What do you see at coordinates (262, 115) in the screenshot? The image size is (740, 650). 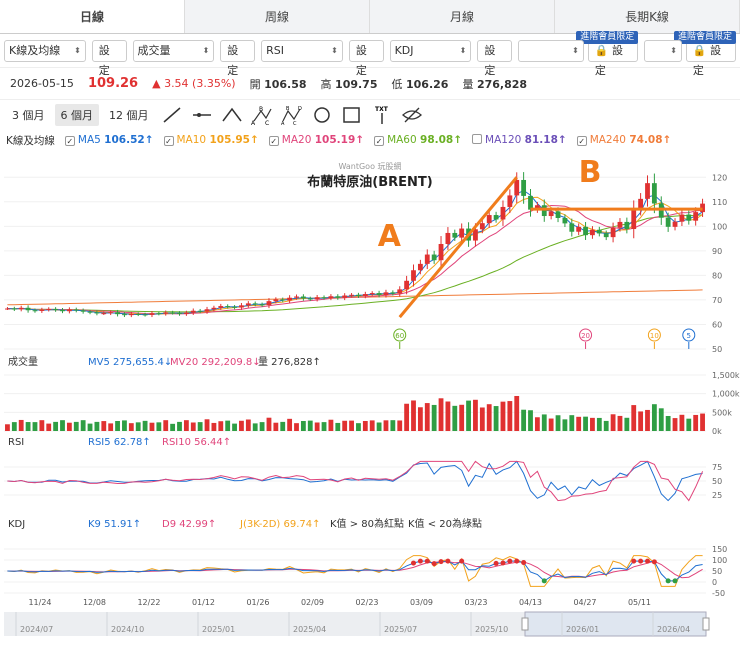 I see `abc-pattern-icon: A B C` at bounding box center [262, 115].